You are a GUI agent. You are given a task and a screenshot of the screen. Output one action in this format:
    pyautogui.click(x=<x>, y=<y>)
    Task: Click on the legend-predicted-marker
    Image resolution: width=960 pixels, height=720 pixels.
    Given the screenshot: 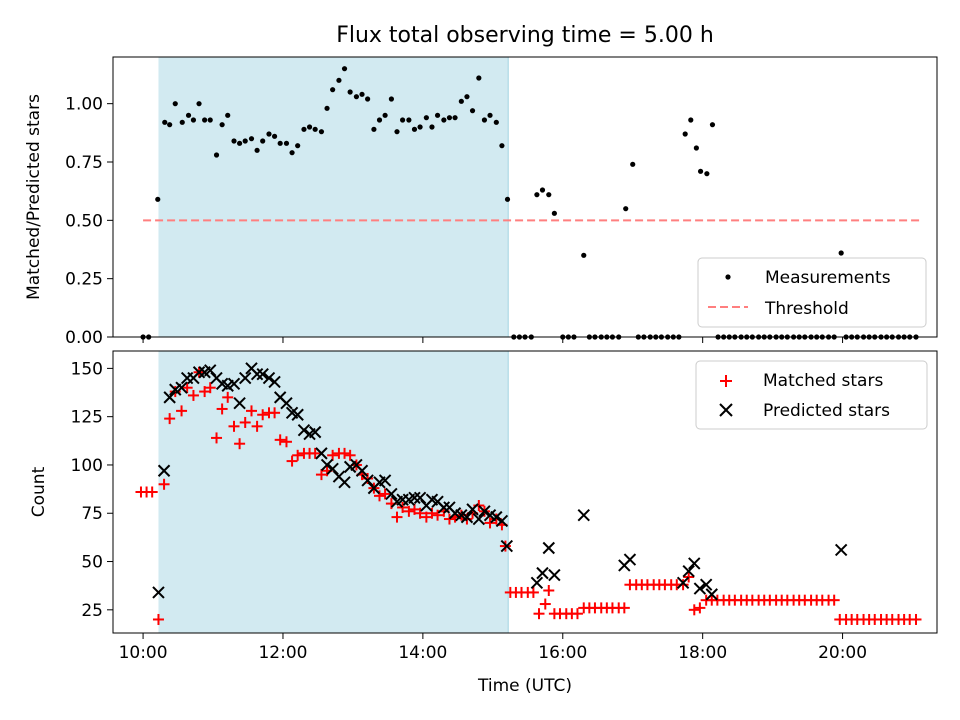 What is the action you would take?
    pyautogui.click(x=726, y=410)
    